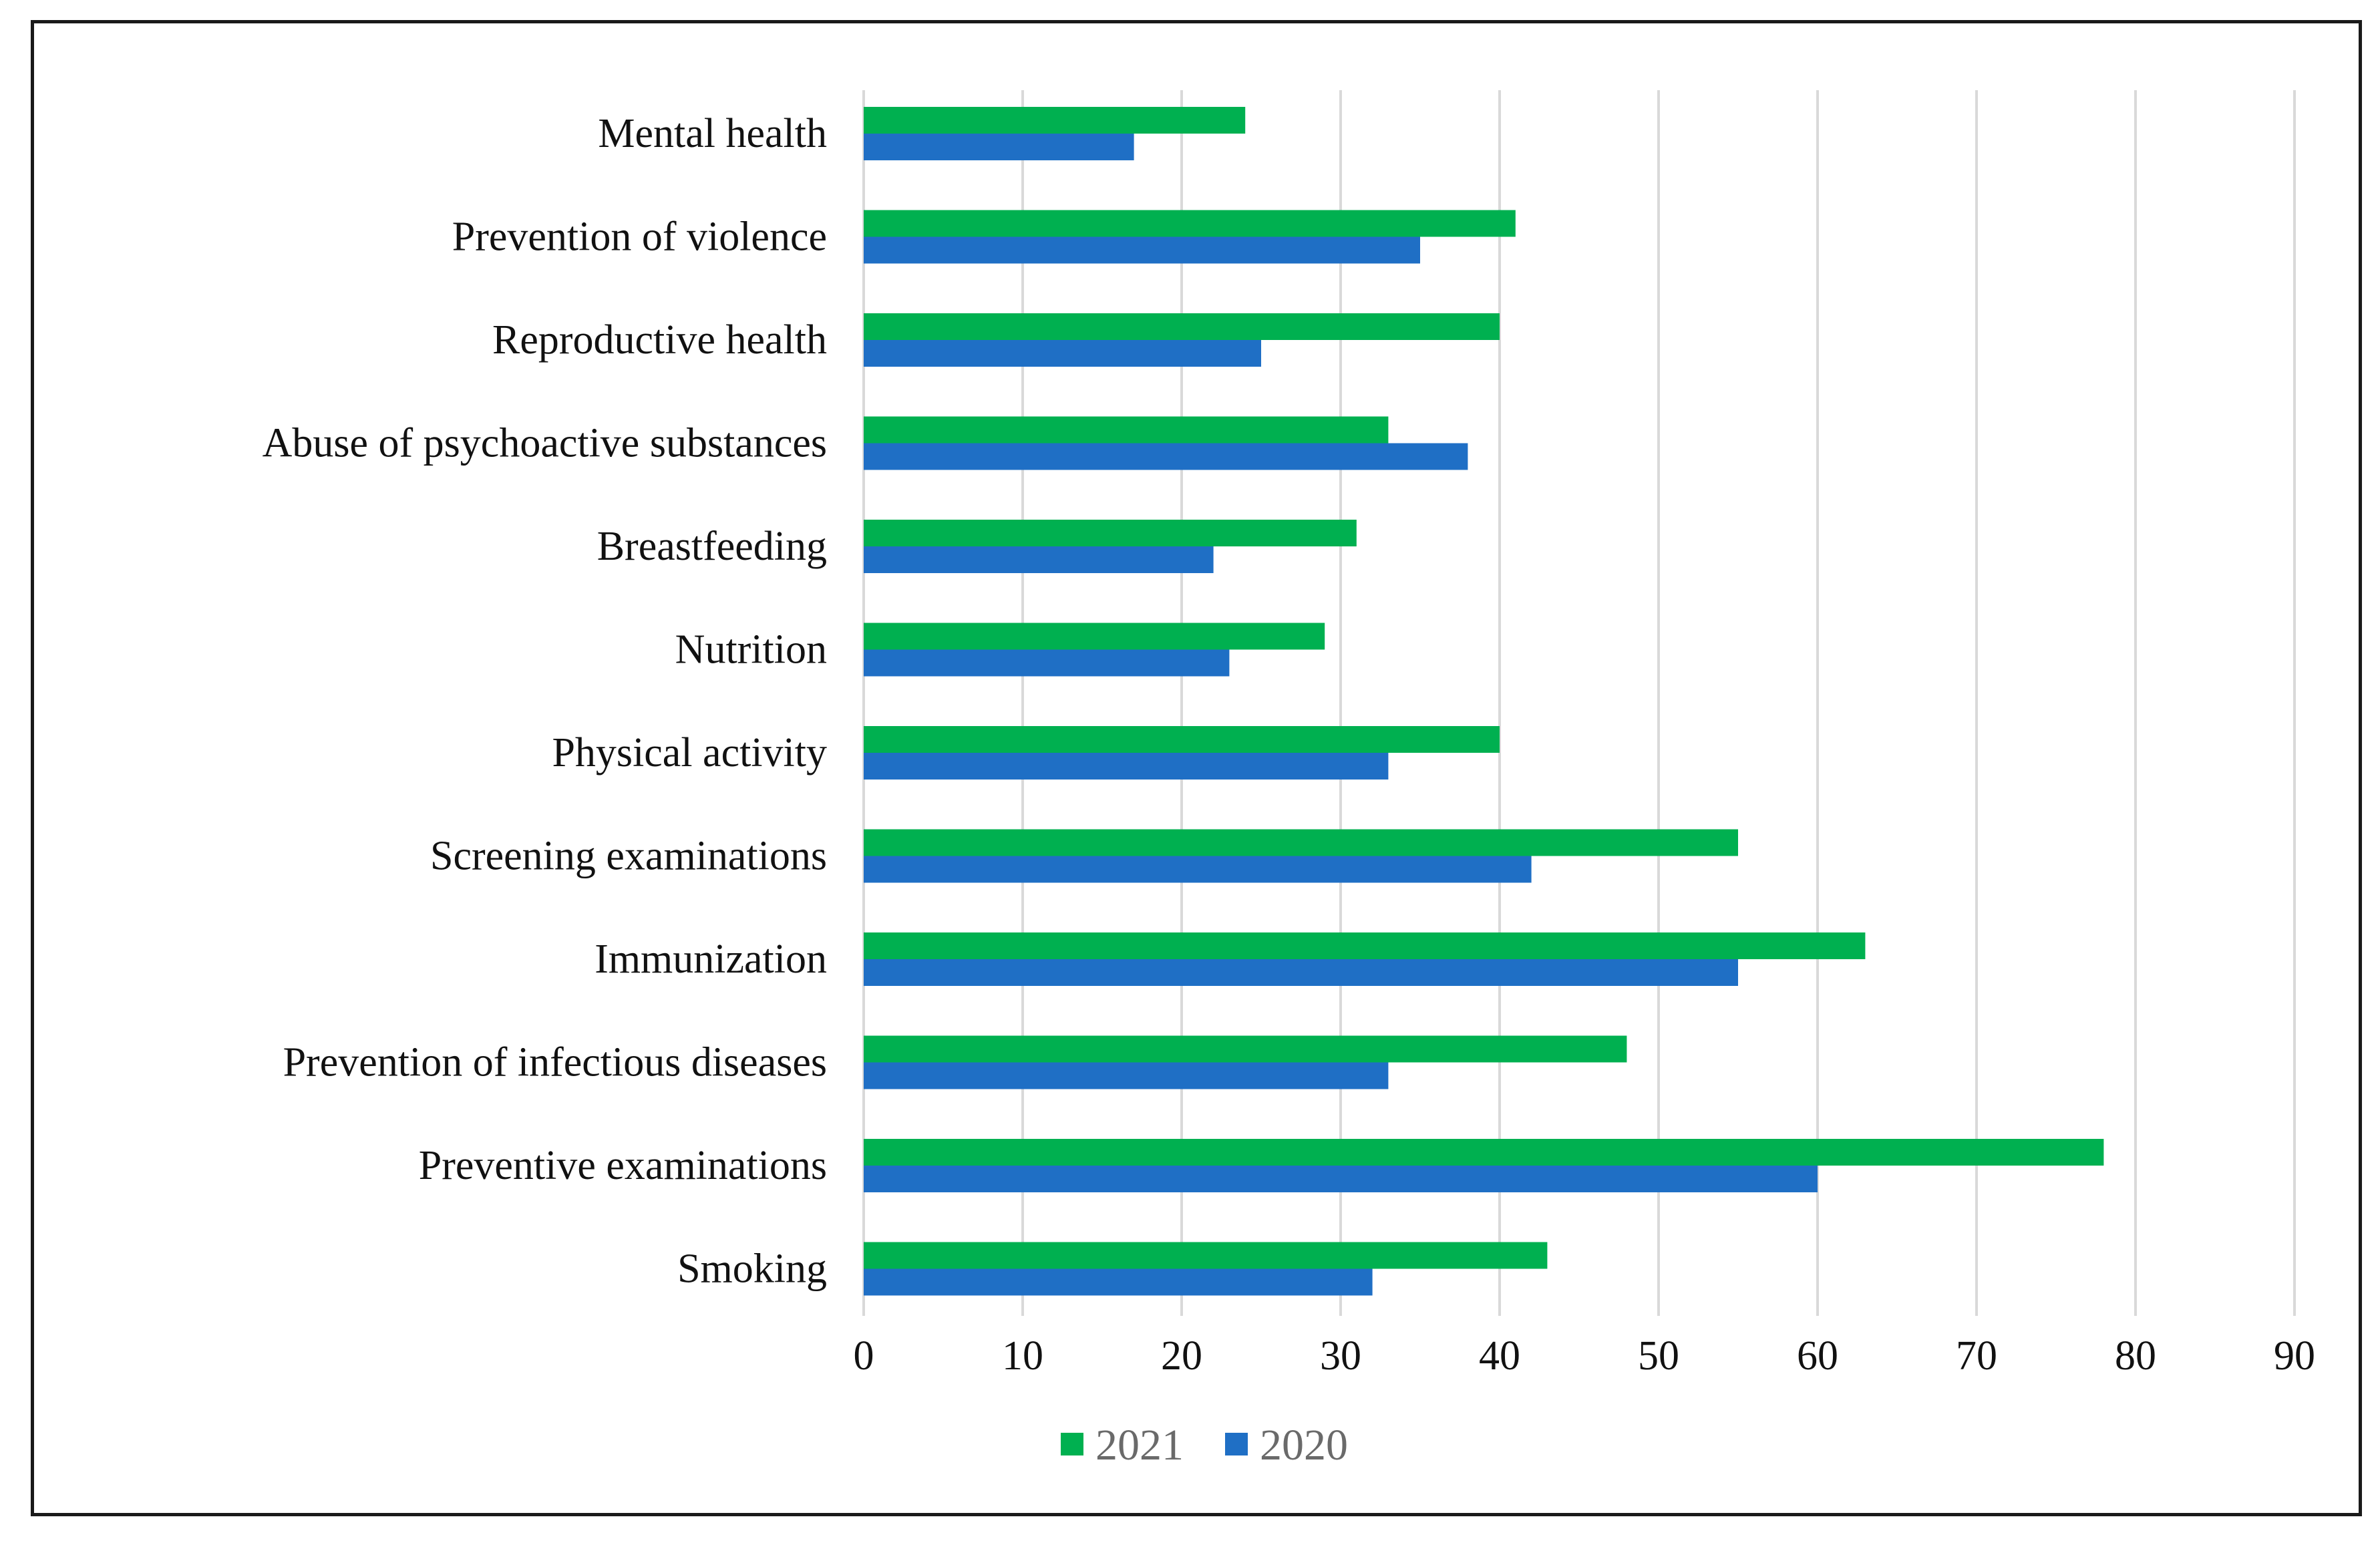  Describe the element at coordinates (1047, 663) in the screenshot. I see `bar-2020-nutrition` at that location.